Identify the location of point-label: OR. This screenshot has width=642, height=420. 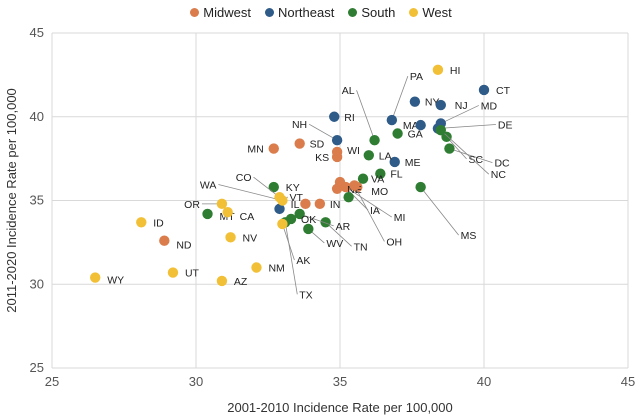
(192, 205).